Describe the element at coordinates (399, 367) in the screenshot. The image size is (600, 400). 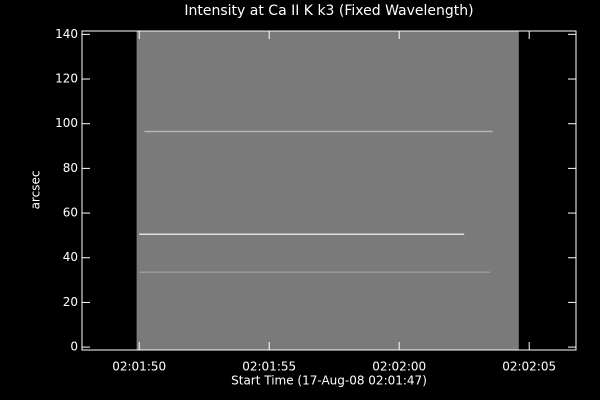
I see `x-tick-label: 02:02:00` at that location.